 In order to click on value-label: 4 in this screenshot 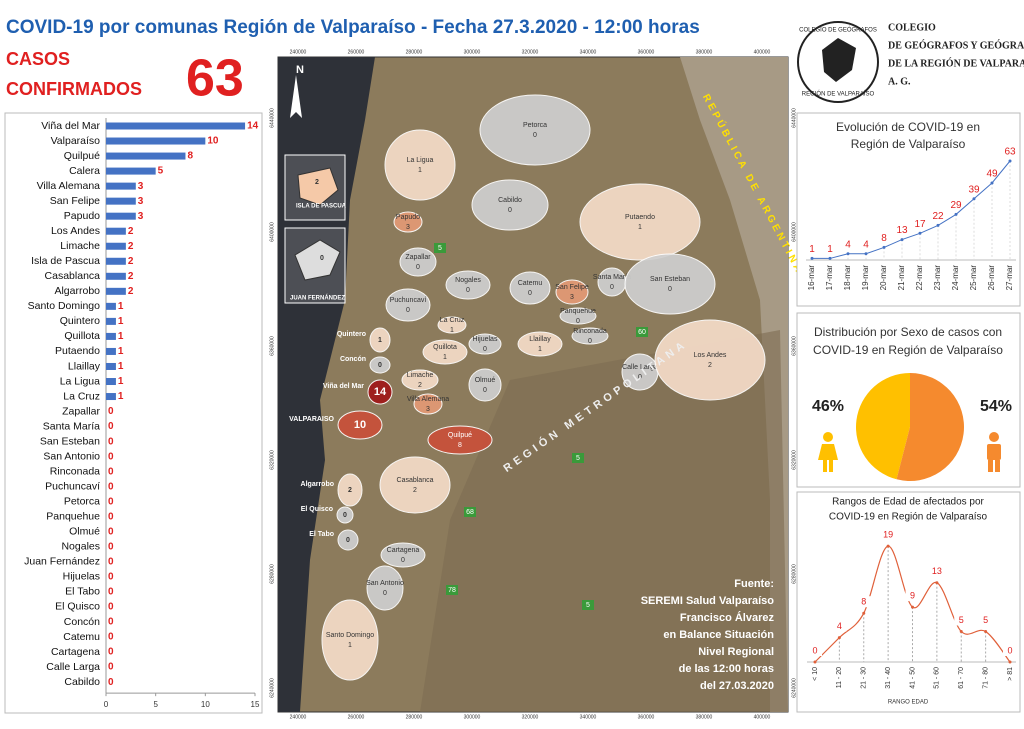, I will do `click(848, 244)`.